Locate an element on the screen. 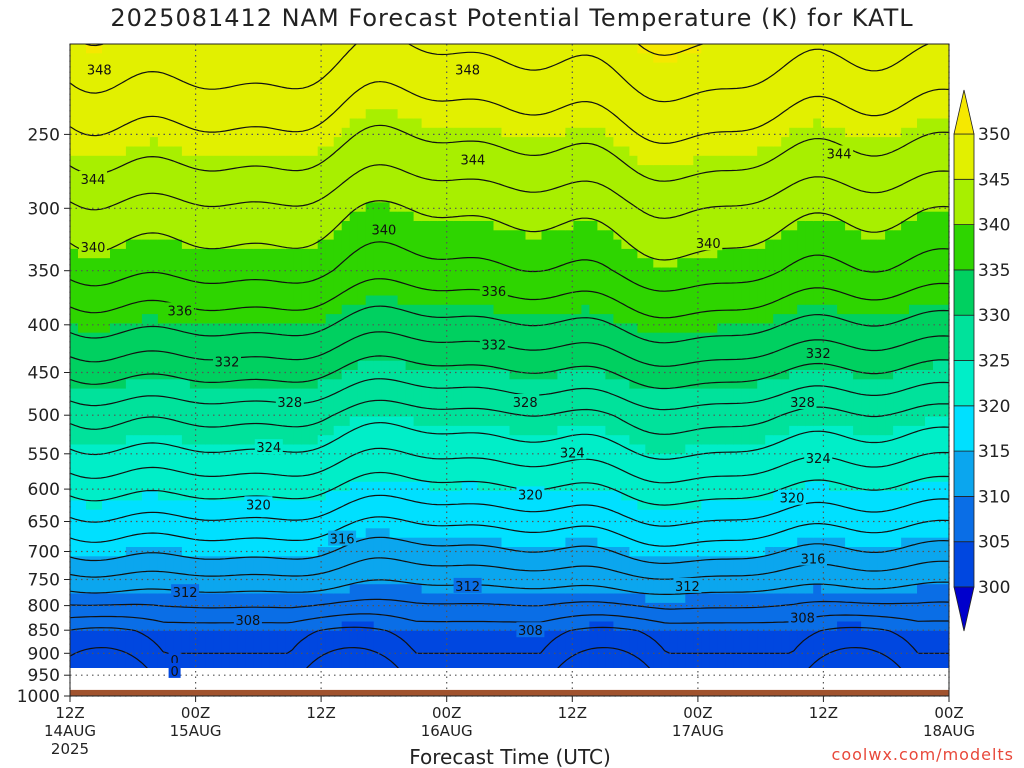  colorbar-tick-label: 325 is located at coordinates (994, 362).